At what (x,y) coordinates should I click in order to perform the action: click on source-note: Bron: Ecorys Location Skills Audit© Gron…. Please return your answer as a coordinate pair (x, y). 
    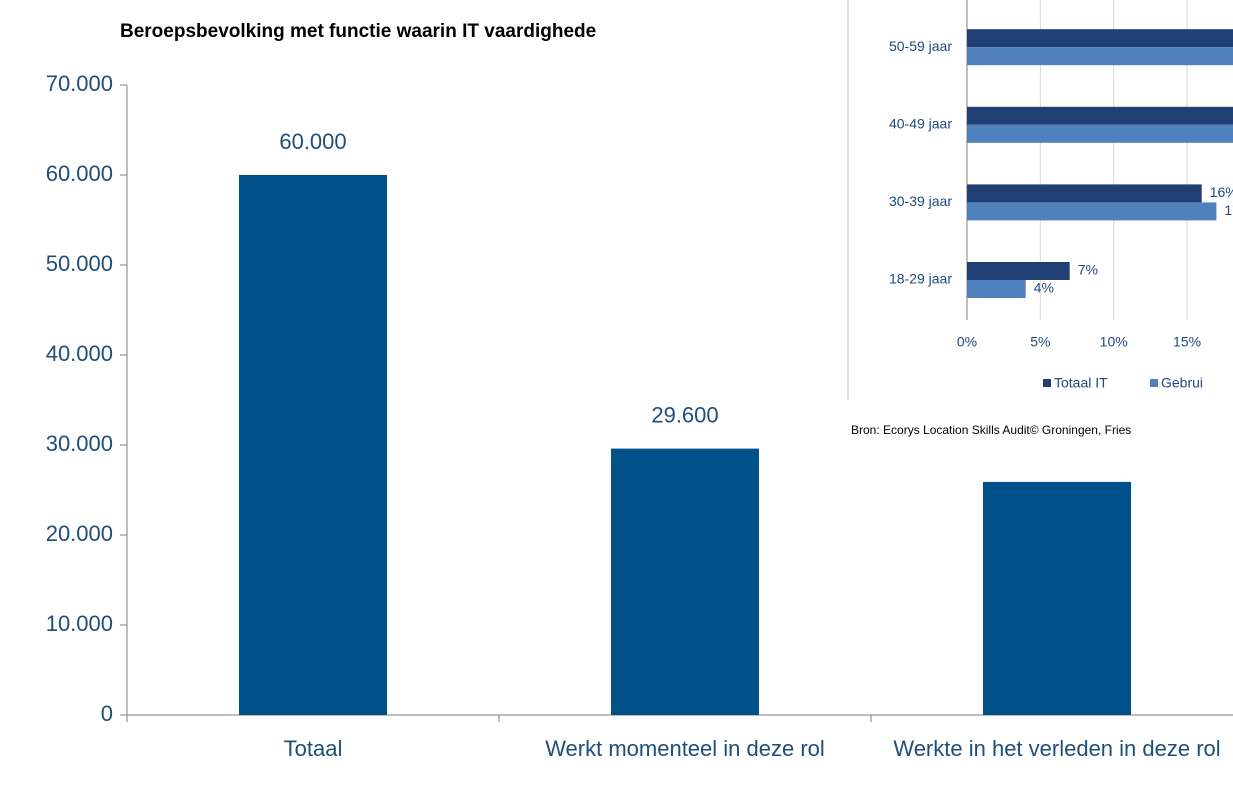
    Looking at the image, I should click on (991, 430).